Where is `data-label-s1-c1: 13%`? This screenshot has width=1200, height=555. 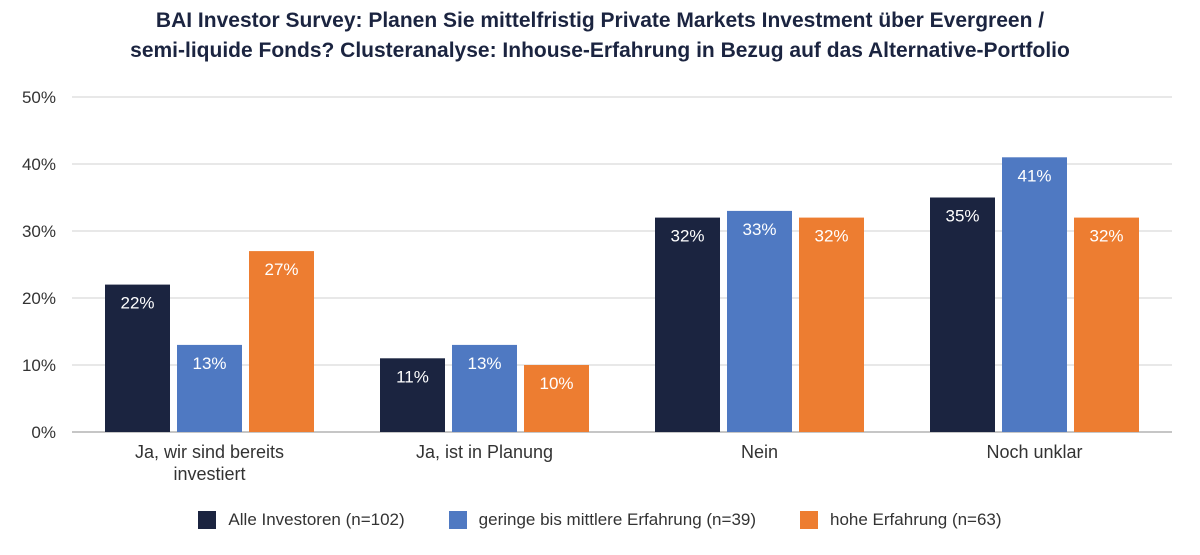
data-label-s1-c1: 13% is located at coordinates (484, 363).